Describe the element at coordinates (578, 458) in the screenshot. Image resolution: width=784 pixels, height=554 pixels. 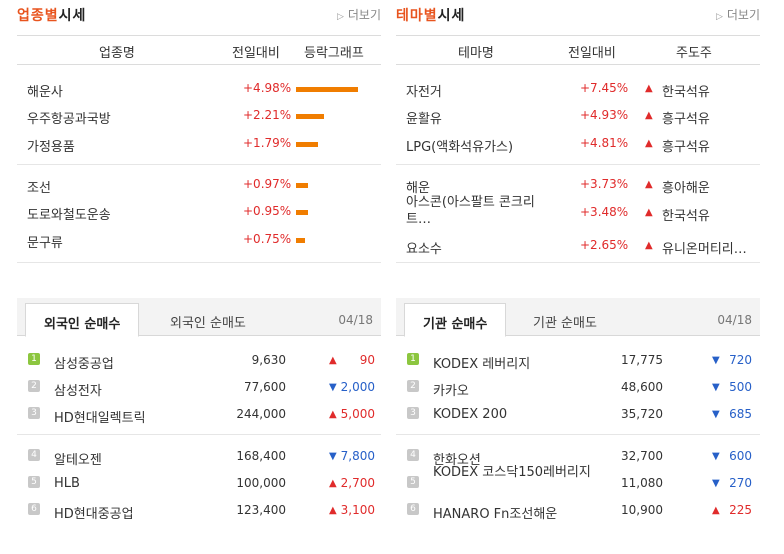
I see `table-row: 4 한화오션 32,700 ▼ 600` at that location.